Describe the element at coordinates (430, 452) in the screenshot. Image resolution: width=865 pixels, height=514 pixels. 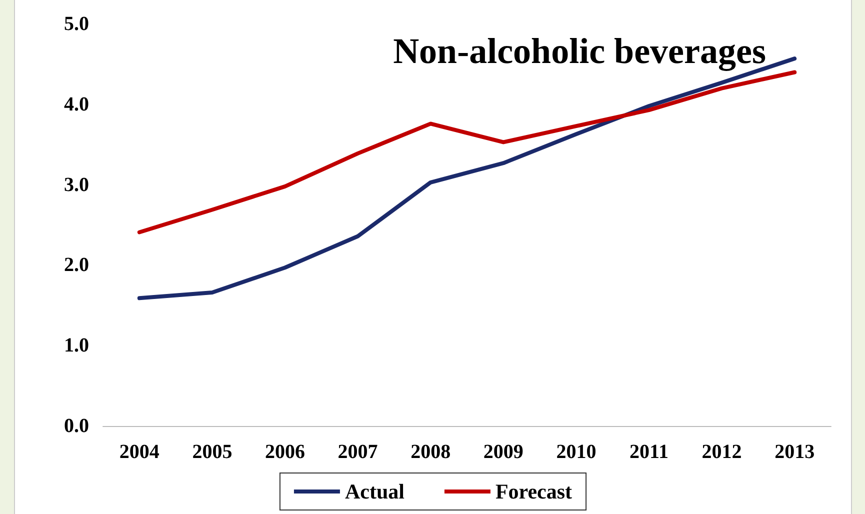
I see `x-tick-label: 2008` at that location.